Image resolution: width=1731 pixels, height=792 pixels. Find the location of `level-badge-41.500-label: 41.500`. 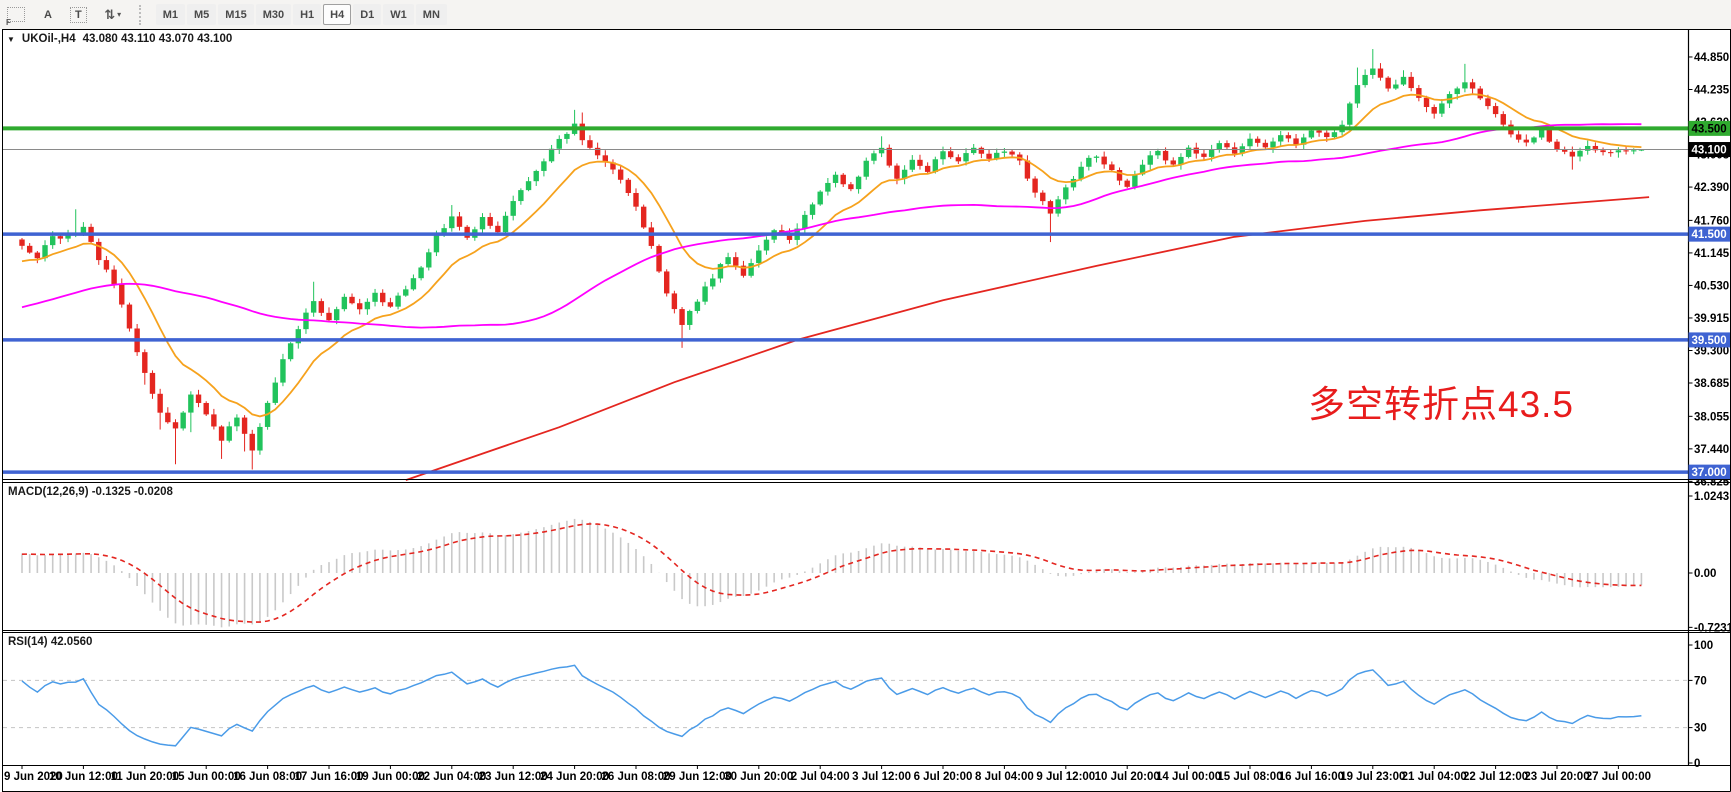

level-badge-41.500-label: 41.500 is located at coordinates (1709, 235).